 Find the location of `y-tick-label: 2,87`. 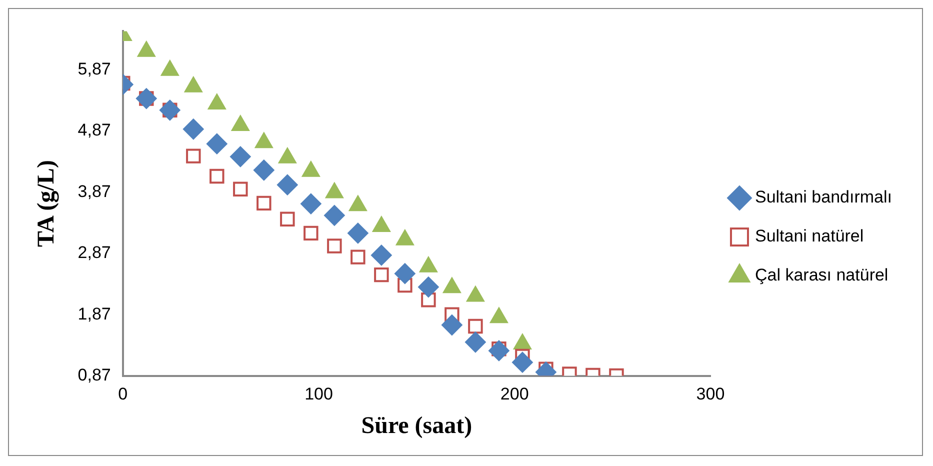

y-tick-label: 2,87 is located at coordinates (94, 252).